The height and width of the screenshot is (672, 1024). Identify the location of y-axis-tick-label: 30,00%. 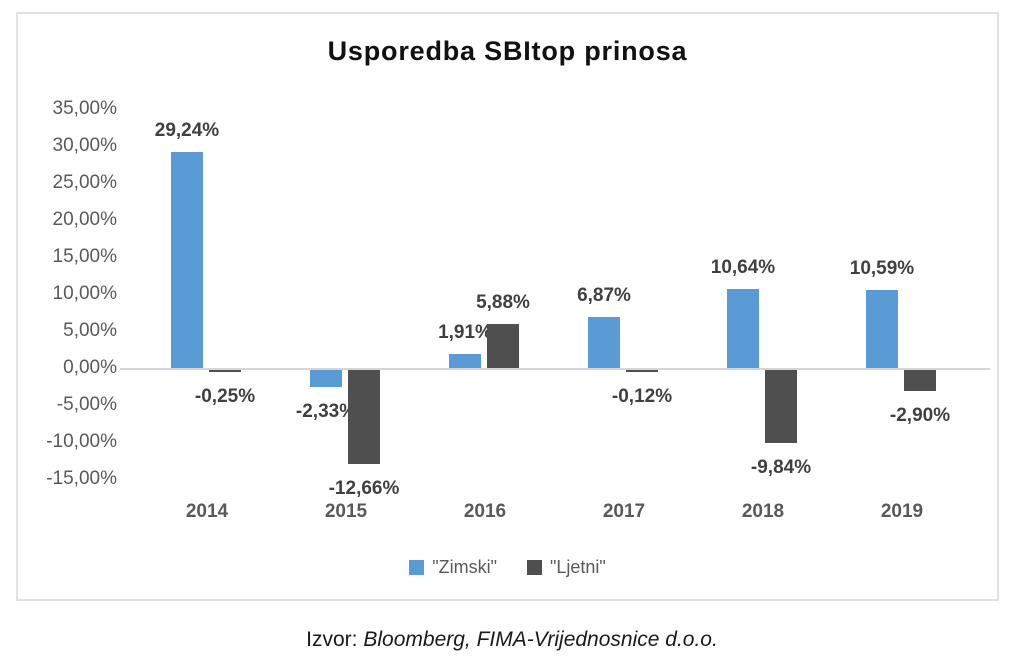
(84, 145).